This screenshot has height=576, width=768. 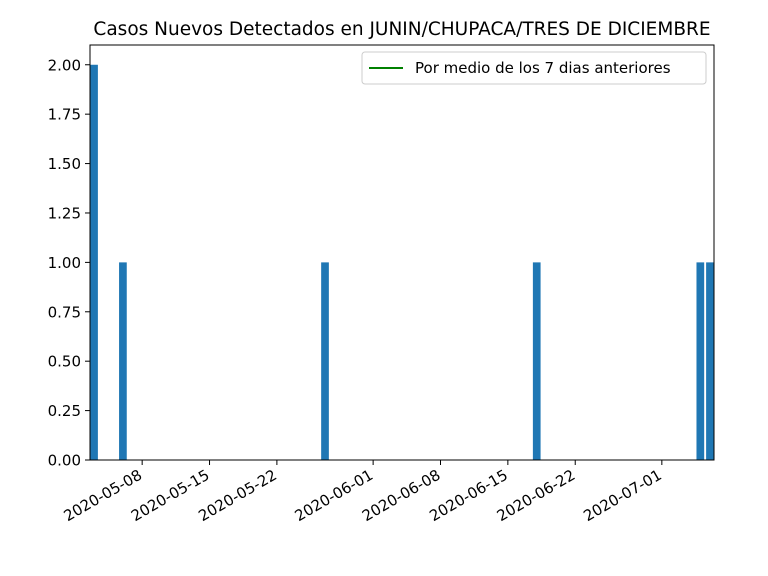 What do you see at coordinates (64, 115) in the screenshot?
I see `y-tick-label: 1.75` at bounding box center [64, 115].